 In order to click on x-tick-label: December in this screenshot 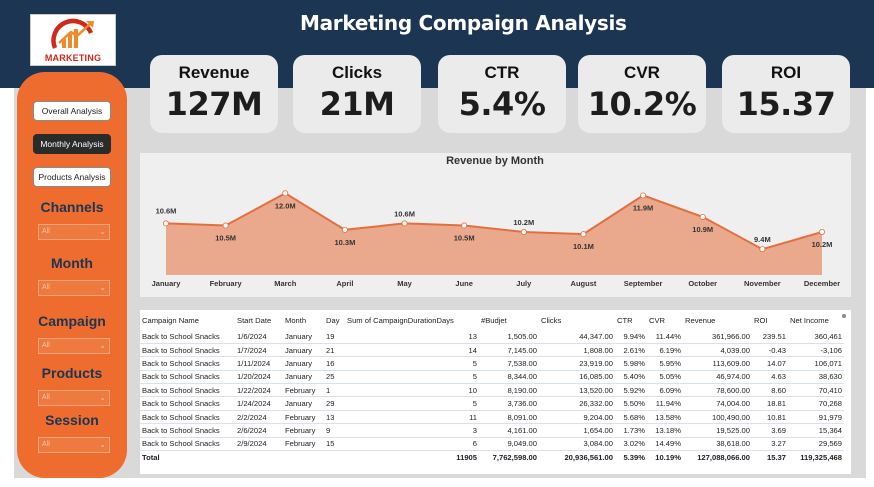, I will do `click(822, 283)`.